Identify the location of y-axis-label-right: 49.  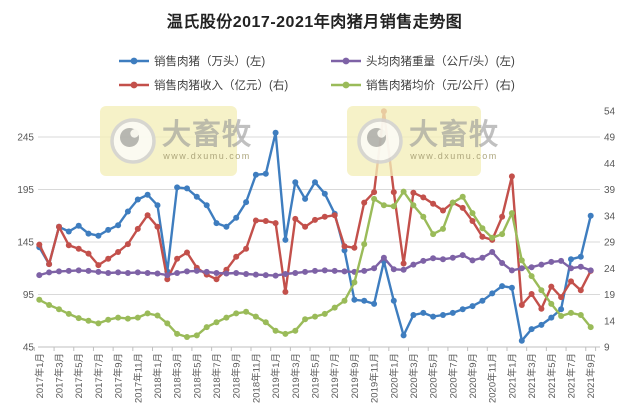
(610, 138).